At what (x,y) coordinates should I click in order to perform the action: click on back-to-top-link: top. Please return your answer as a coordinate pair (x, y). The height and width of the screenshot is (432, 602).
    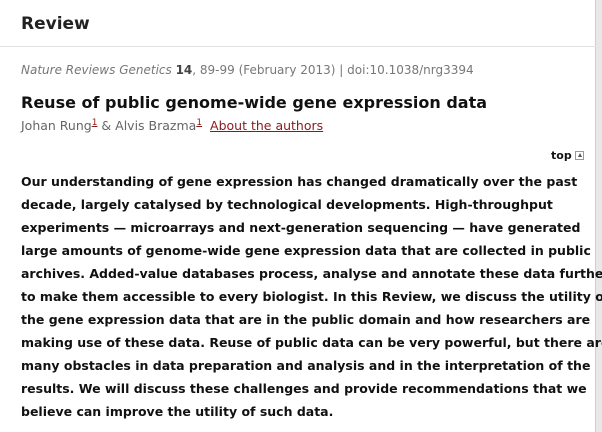
    Looking at the image, I should click on (567, 155).